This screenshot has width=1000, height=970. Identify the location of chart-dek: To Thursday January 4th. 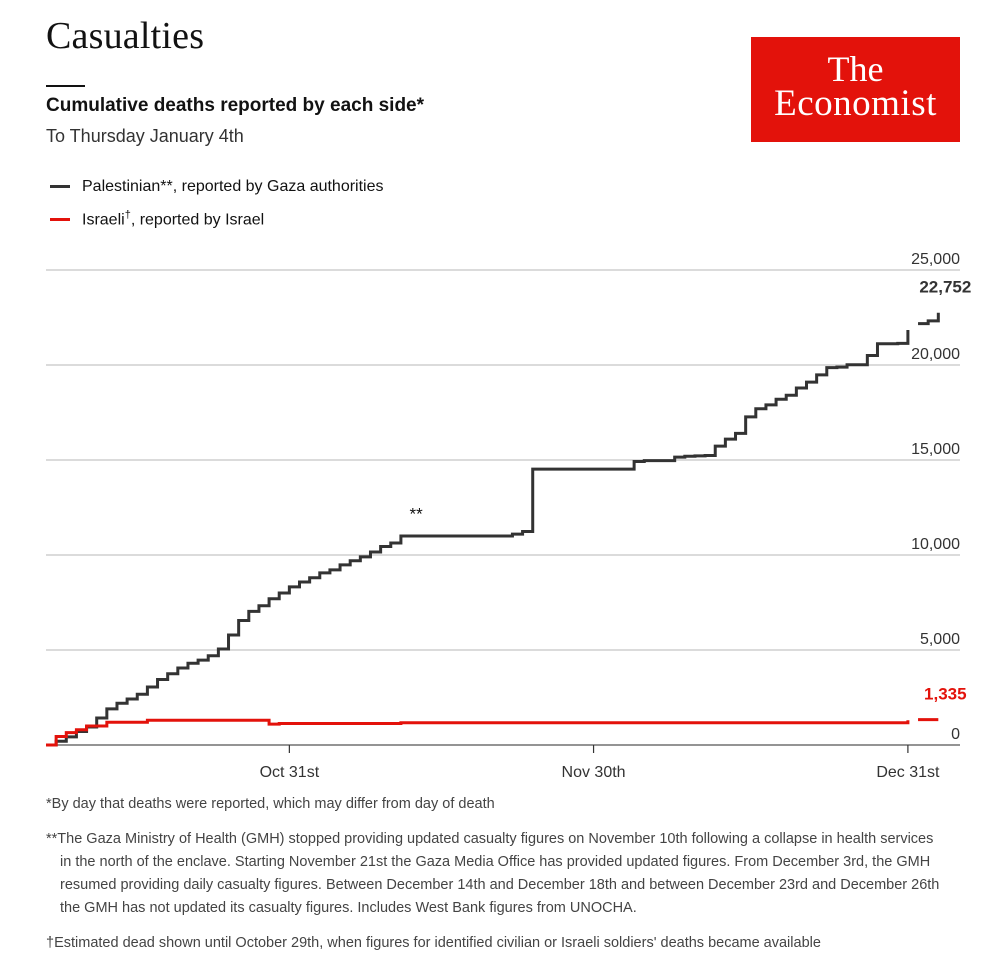
(145, 136).